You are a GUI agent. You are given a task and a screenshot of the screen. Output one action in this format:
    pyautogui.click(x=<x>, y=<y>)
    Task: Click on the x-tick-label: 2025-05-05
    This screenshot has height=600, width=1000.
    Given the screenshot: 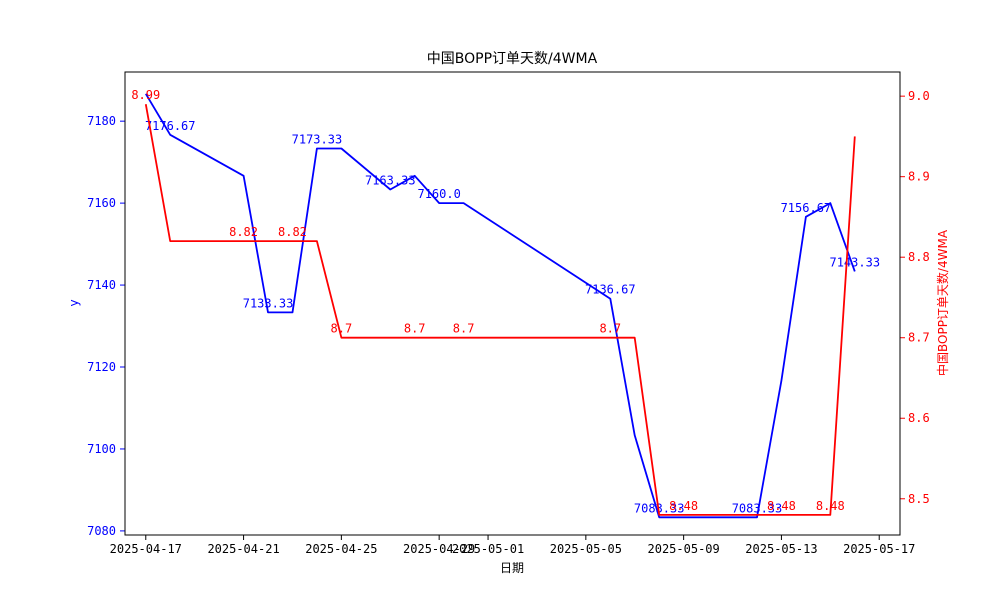 What is the action you would take?
    pyautogui.click(x=586, y=549)
    